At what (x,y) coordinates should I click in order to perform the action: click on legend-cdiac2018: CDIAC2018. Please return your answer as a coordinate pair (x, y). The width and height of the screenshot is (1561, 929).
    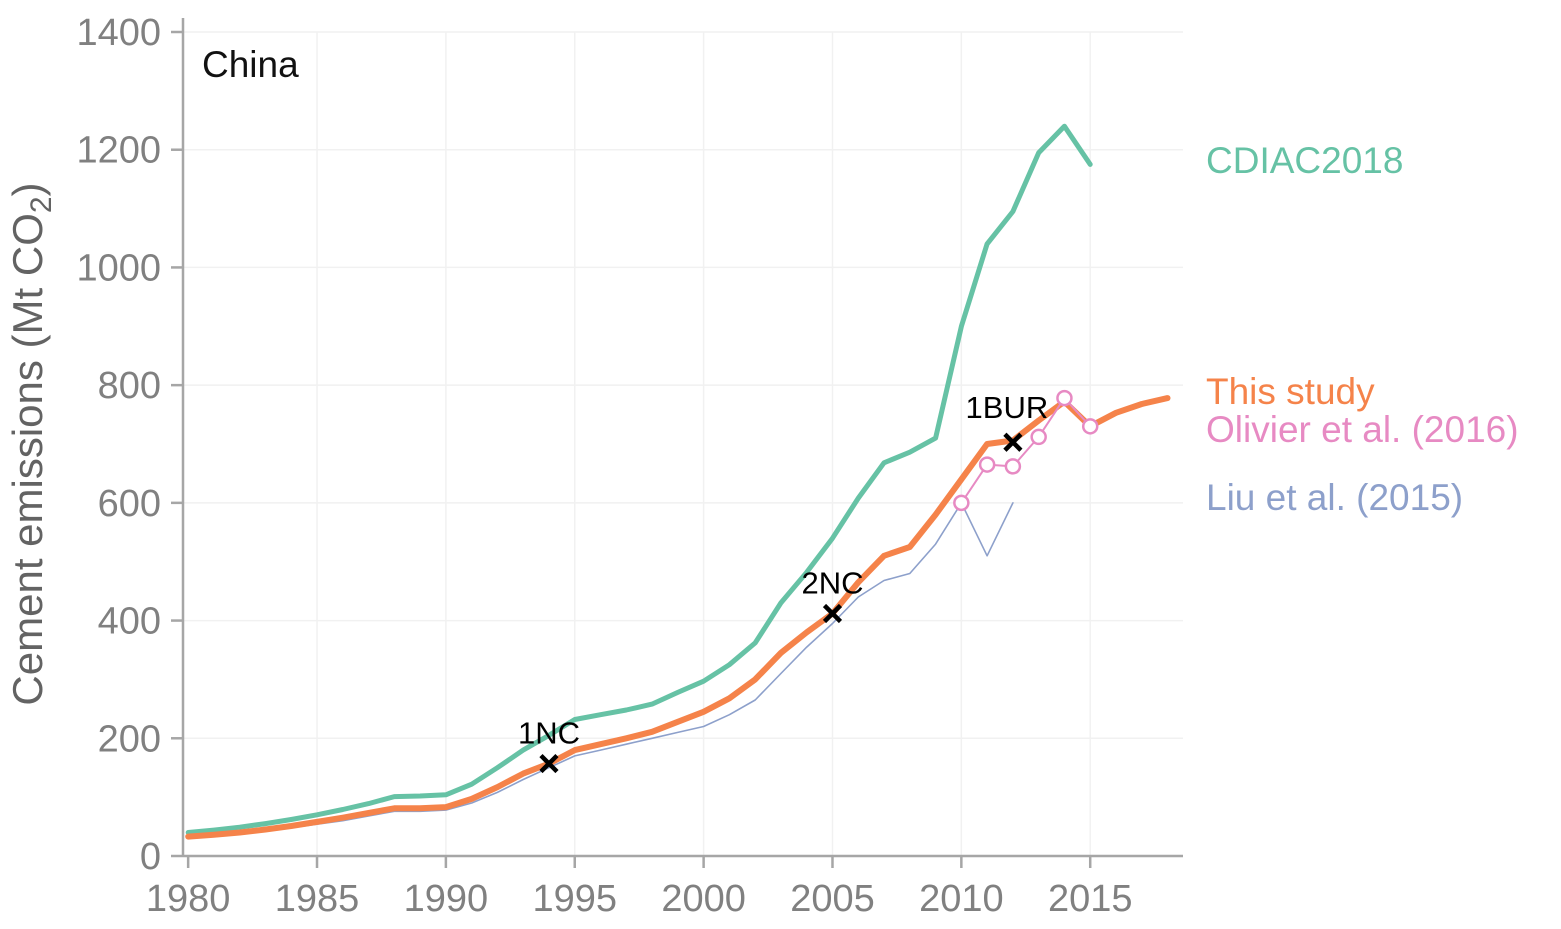
    Looking at the image, I should click on (1305, 160).